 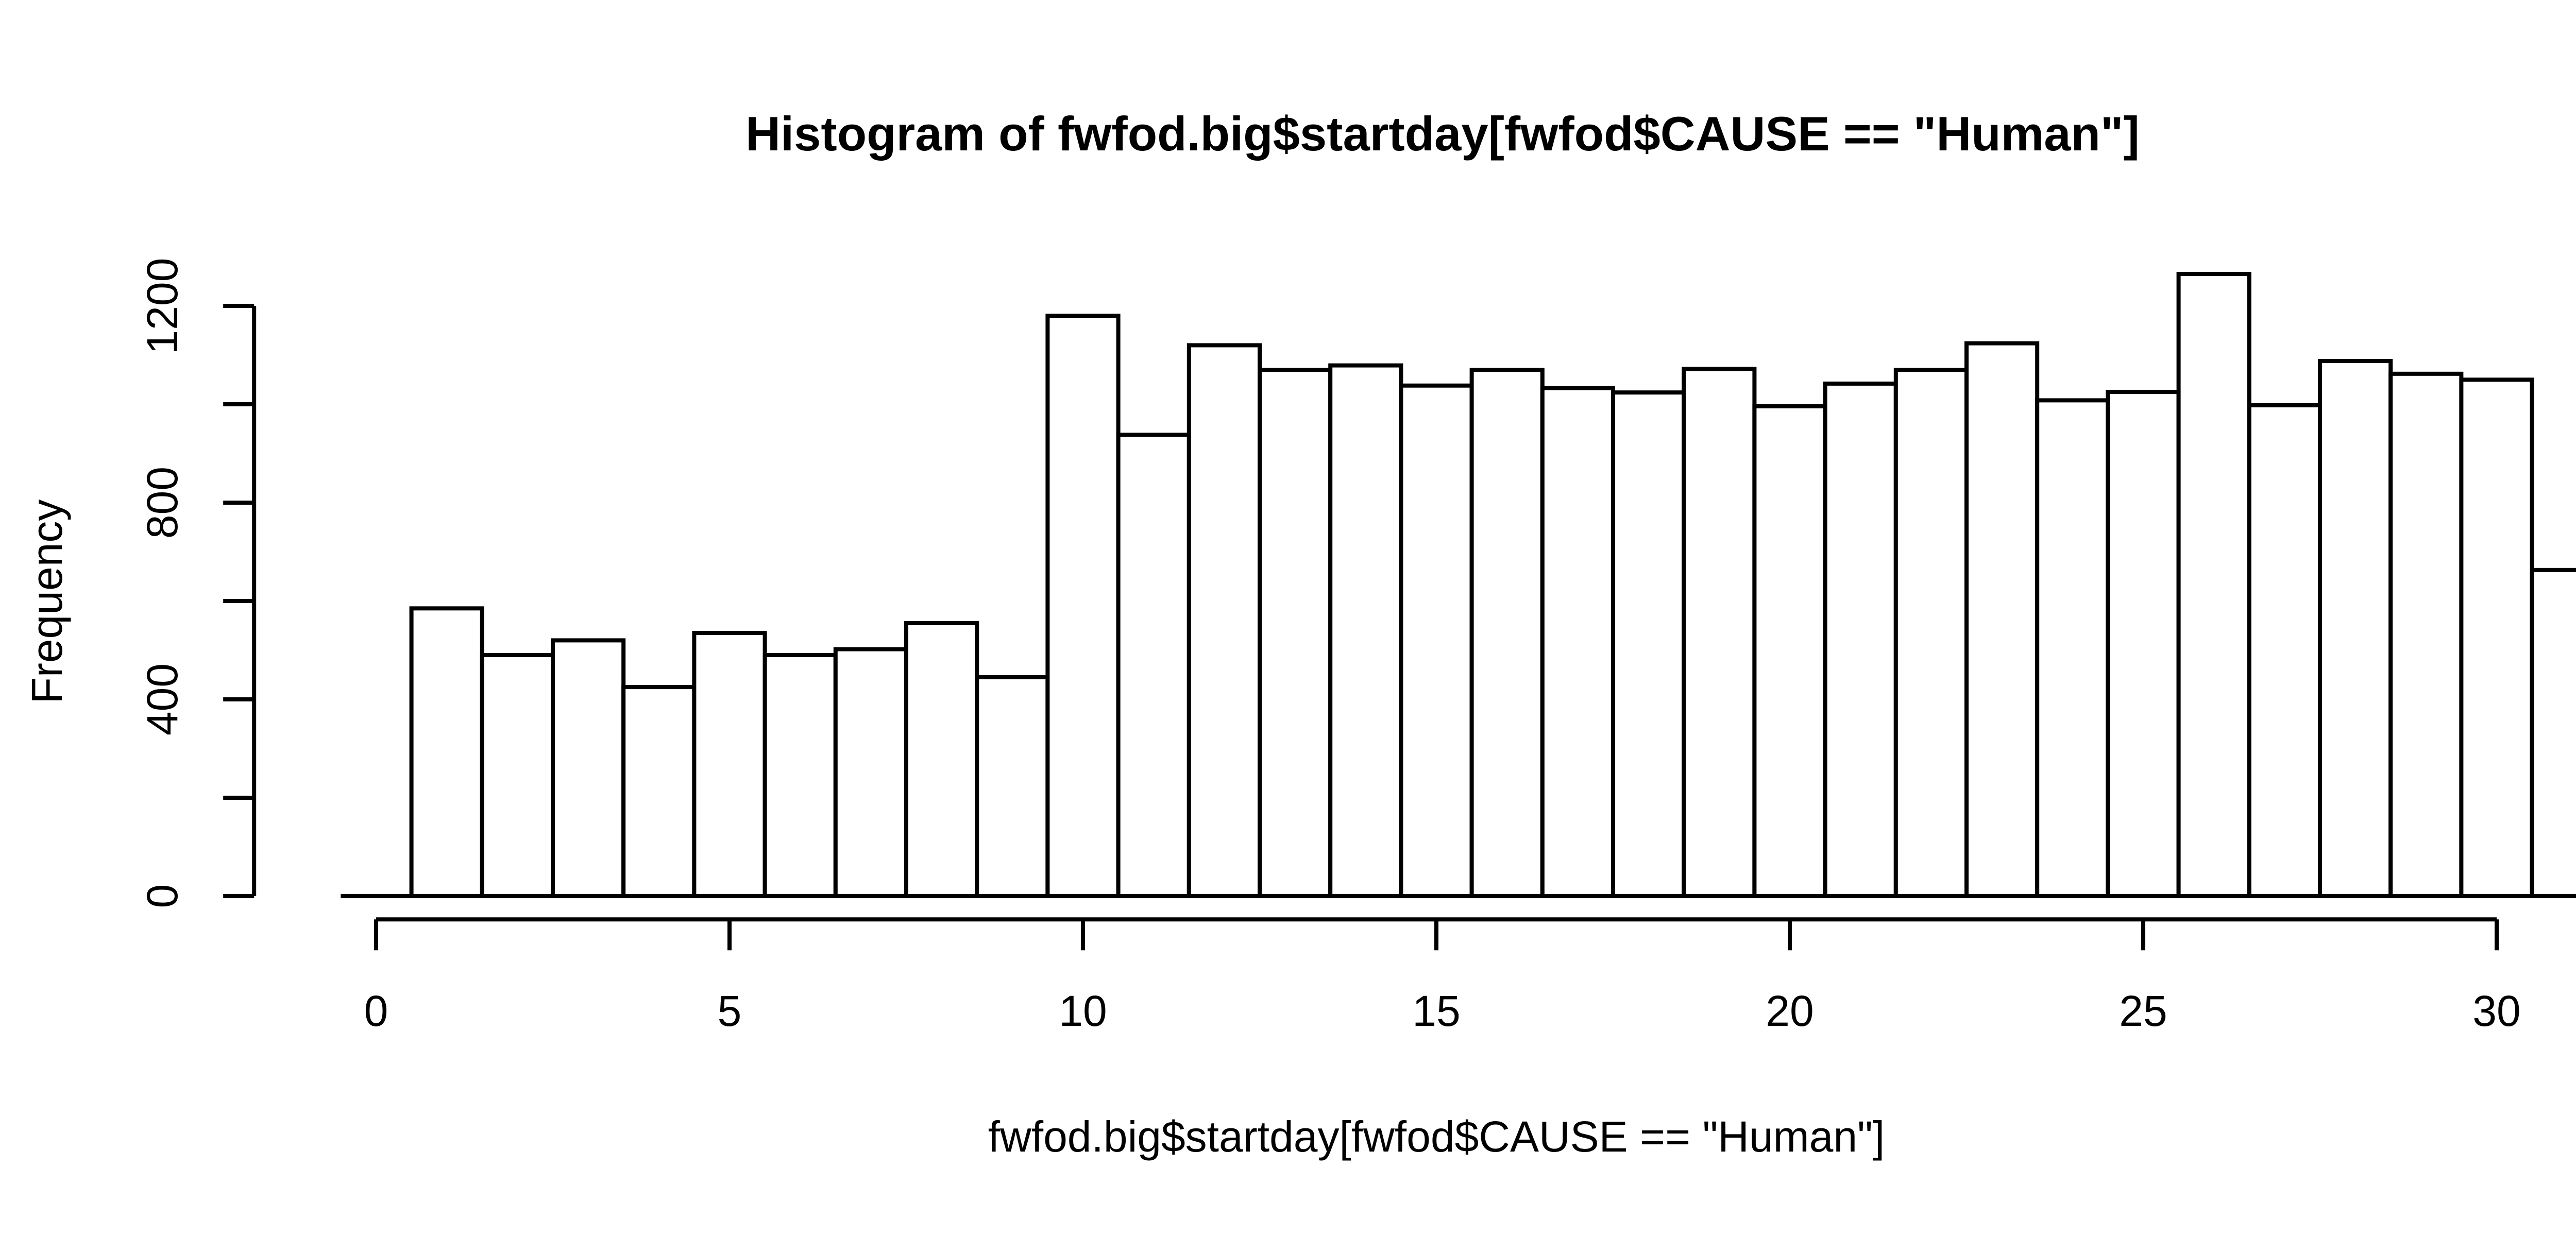 What do you see at coordinates (162, 896) in the screenshot?
I see `y-tick-label: 0` at bounding box center [162, 896].